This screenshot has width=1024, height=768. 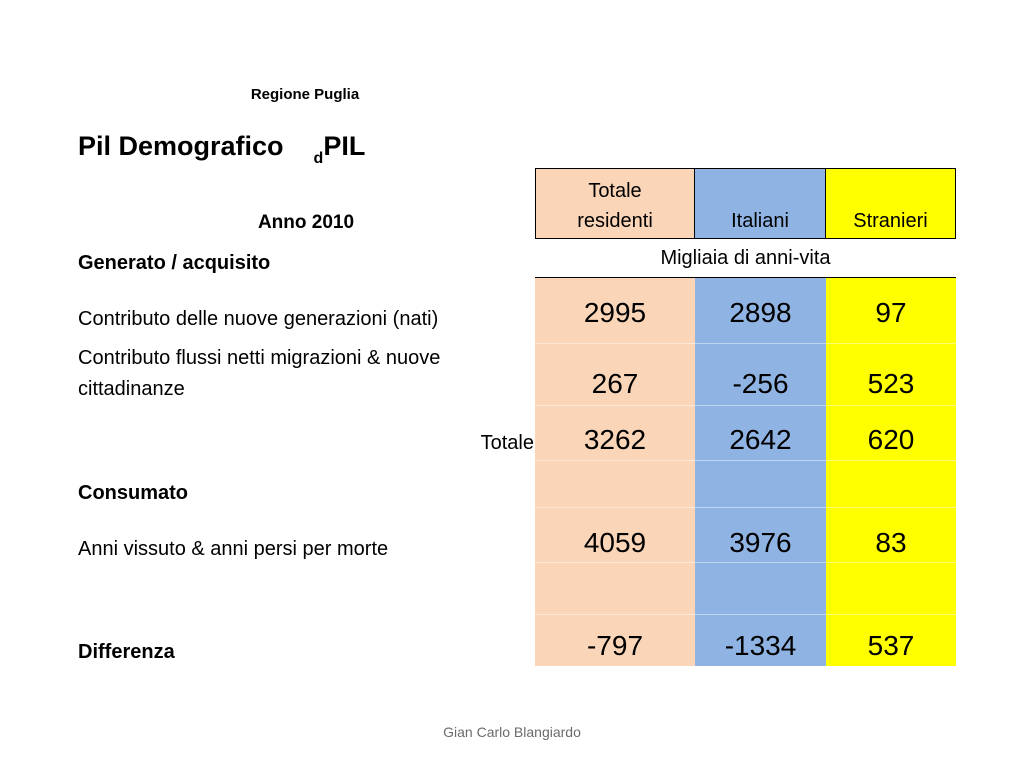 What do you see at coordinates (760, 645) in the screenshot?
I see `cell-difference-italiani: -1334` at bounding box center [760, 645].